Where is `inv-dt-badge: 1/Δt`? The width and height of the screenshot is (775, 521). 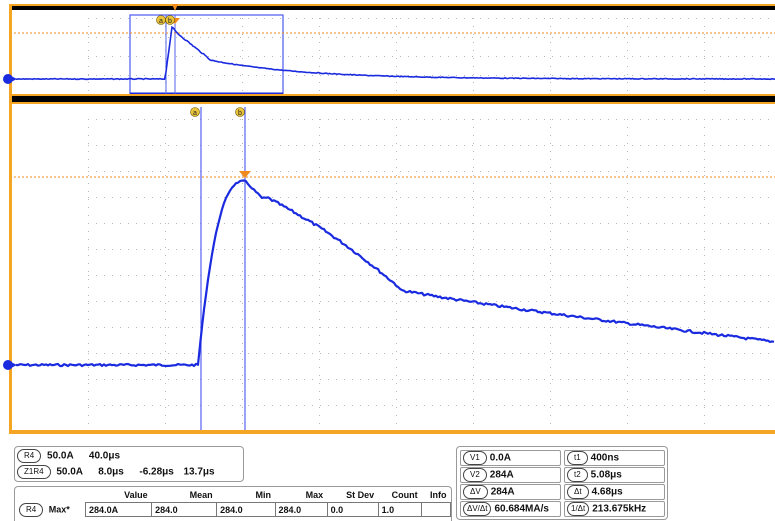
inv-dt-badge: 1/Δt is located at coordinates (578, 509).